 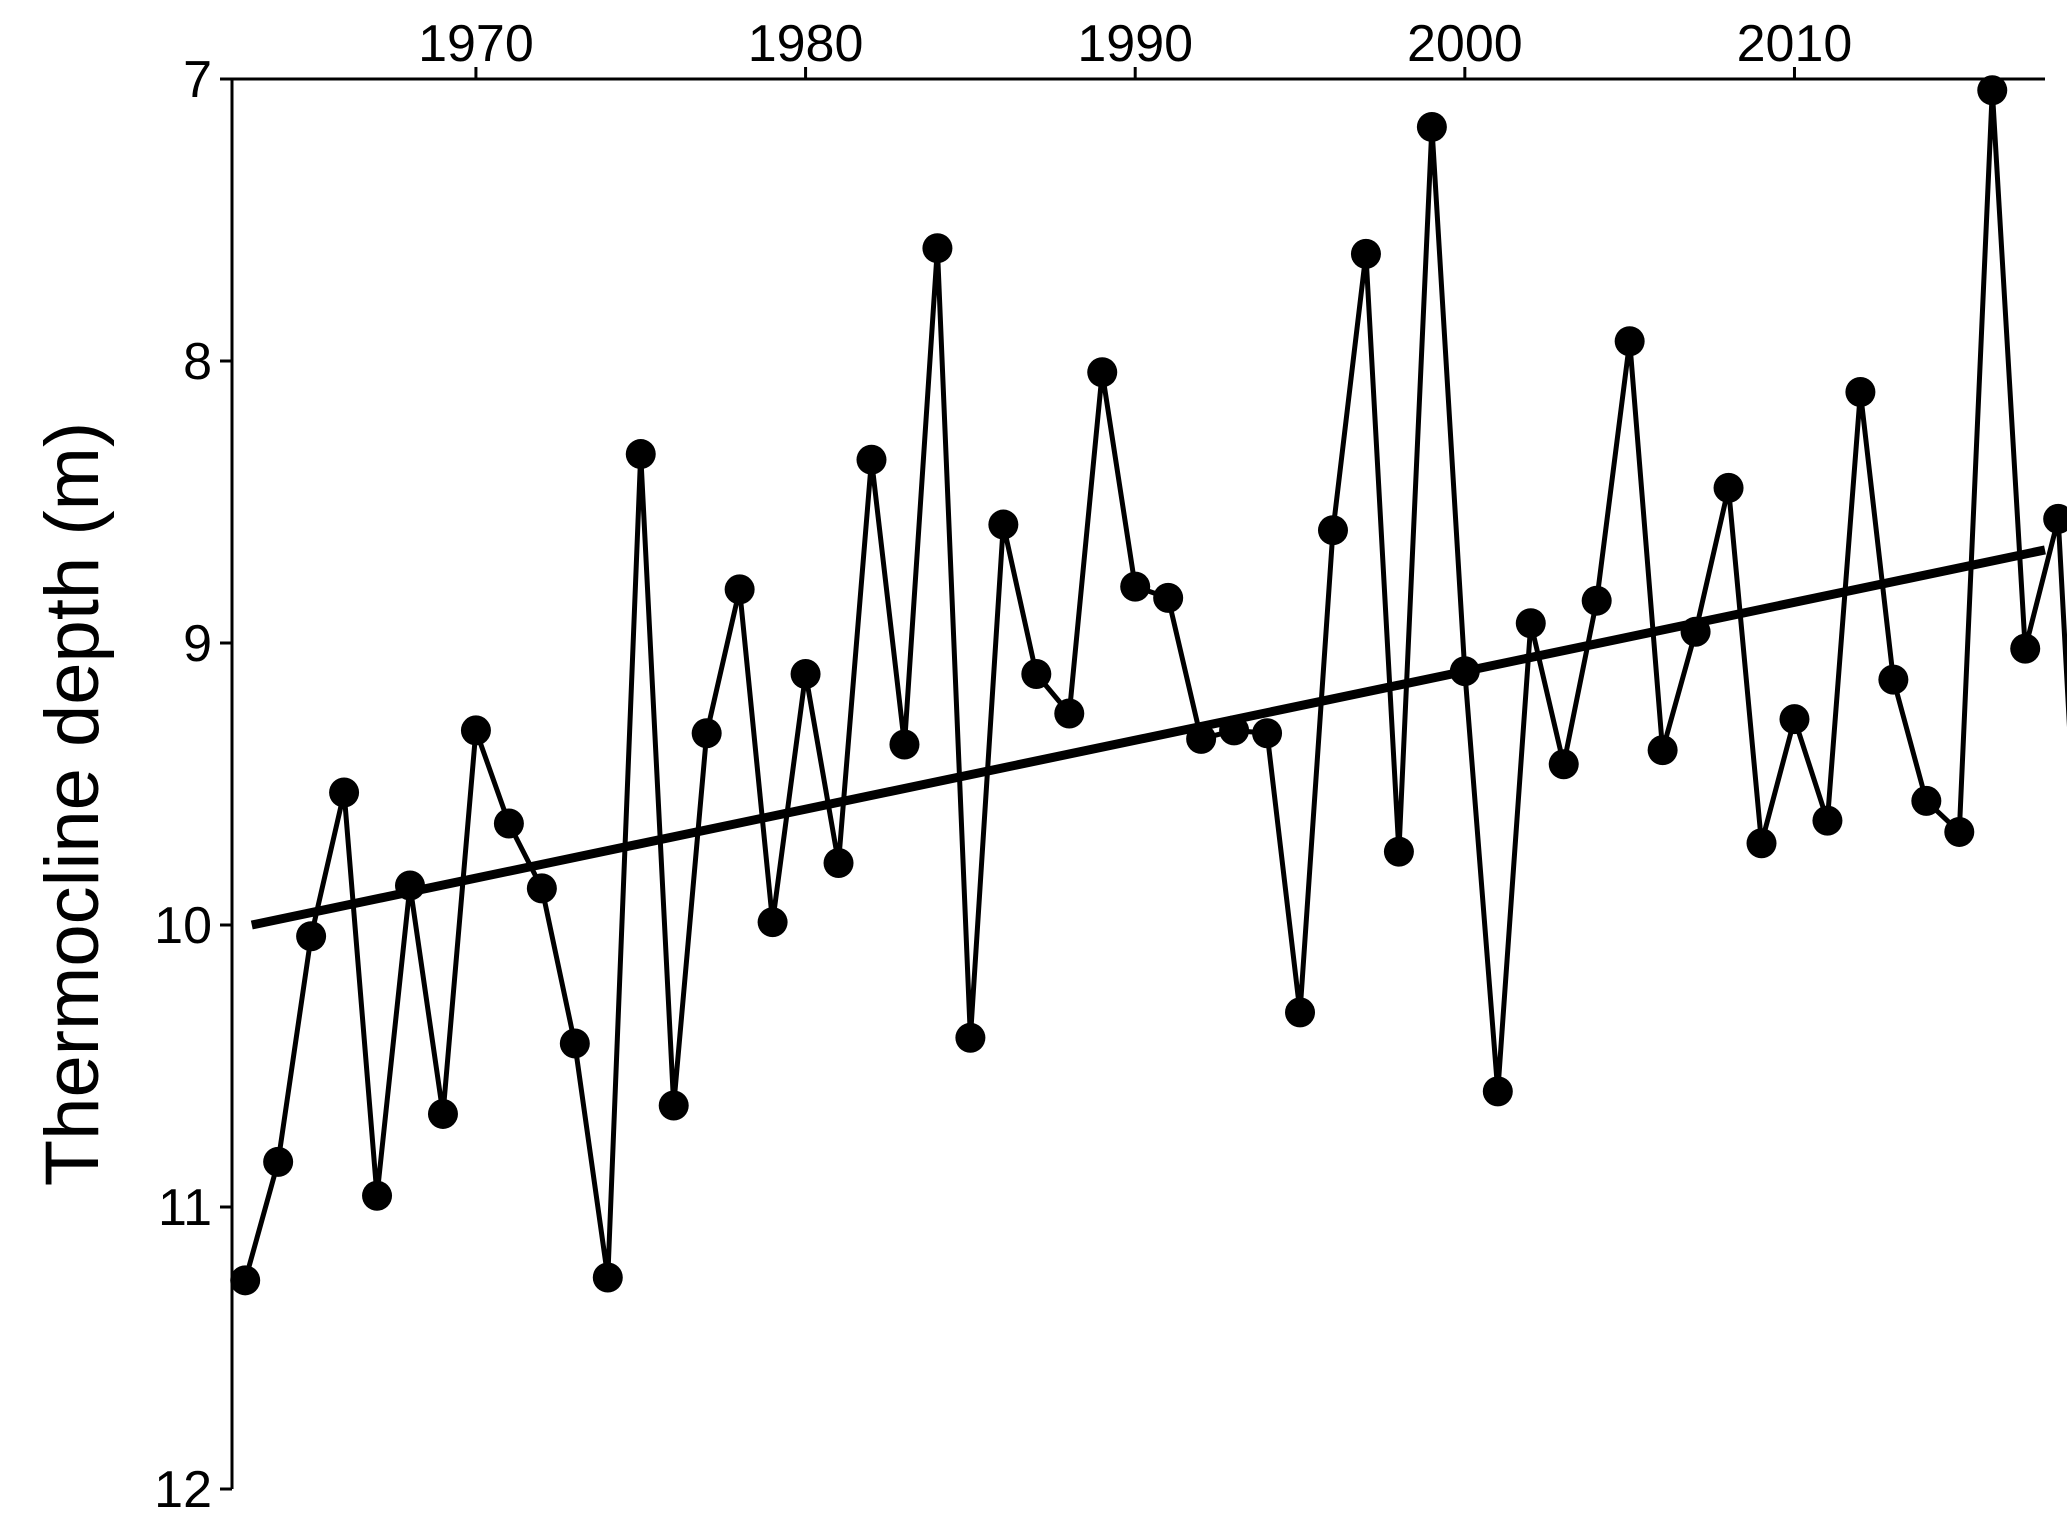 I want to click on y-tick-label: 9, so click(x=197, y=644).